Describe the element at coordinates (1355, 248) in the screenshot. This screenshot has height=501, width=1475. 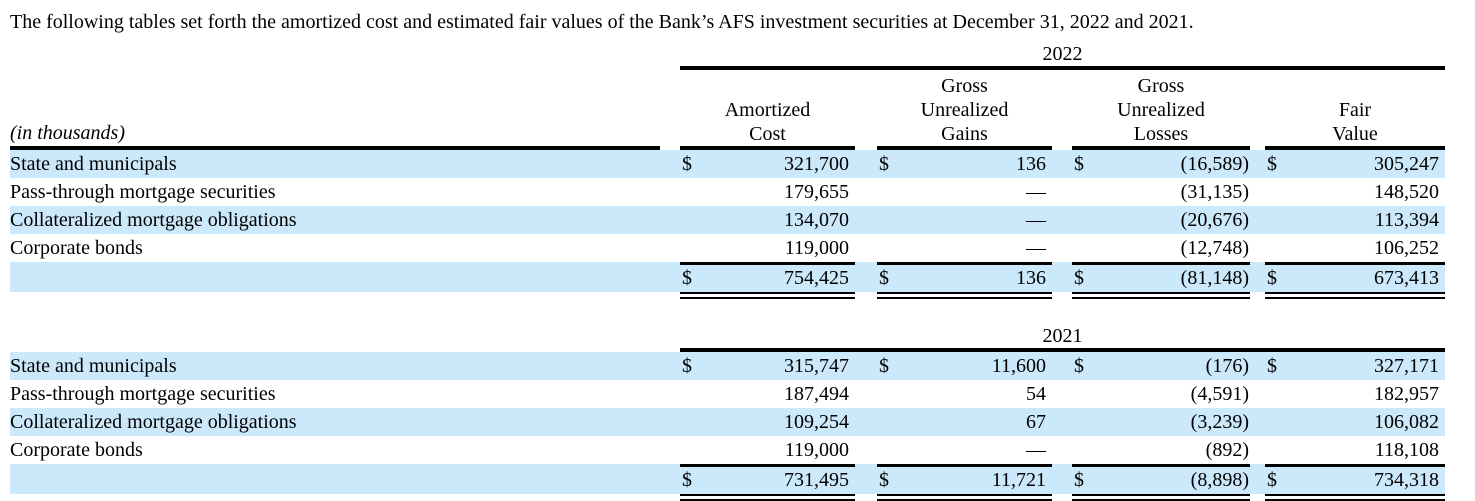
I see `amount-cell: 106,252` at that location.